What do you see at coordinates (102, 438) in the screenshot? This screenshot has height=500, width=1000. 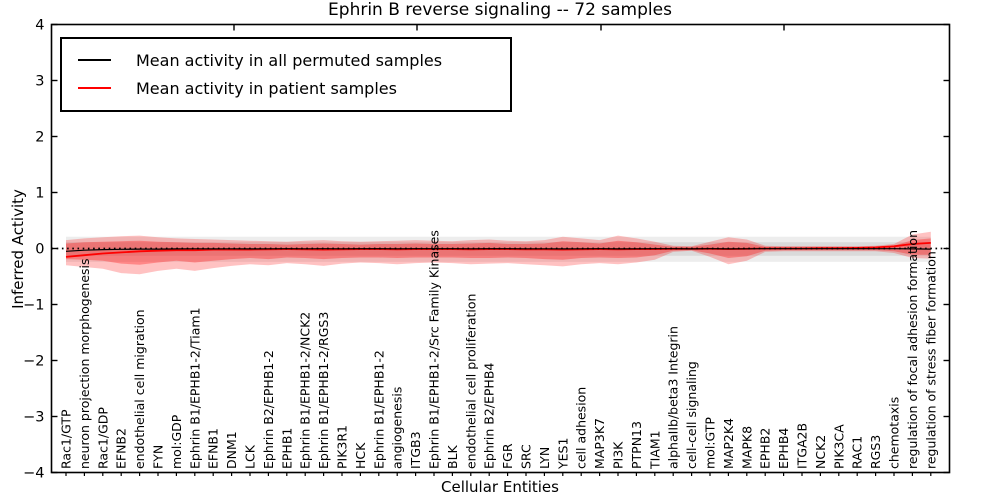 I see `x-category-label: Rac1/GDP` at bounding box center [102, 438].